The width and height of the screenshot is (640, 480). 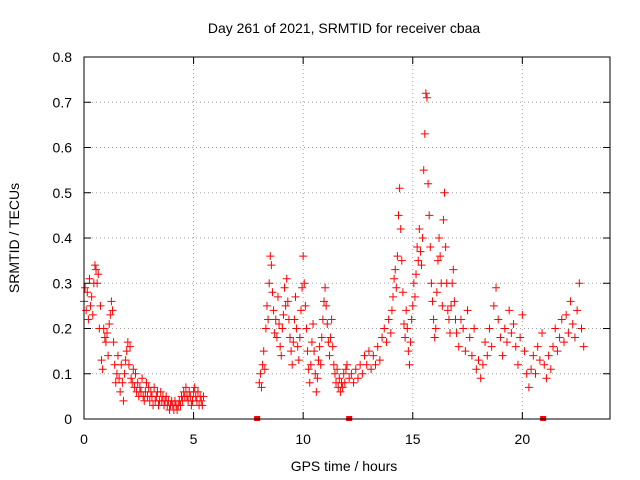 I want to click on y-tick-label: 0.7, so click(x=63, y=102).